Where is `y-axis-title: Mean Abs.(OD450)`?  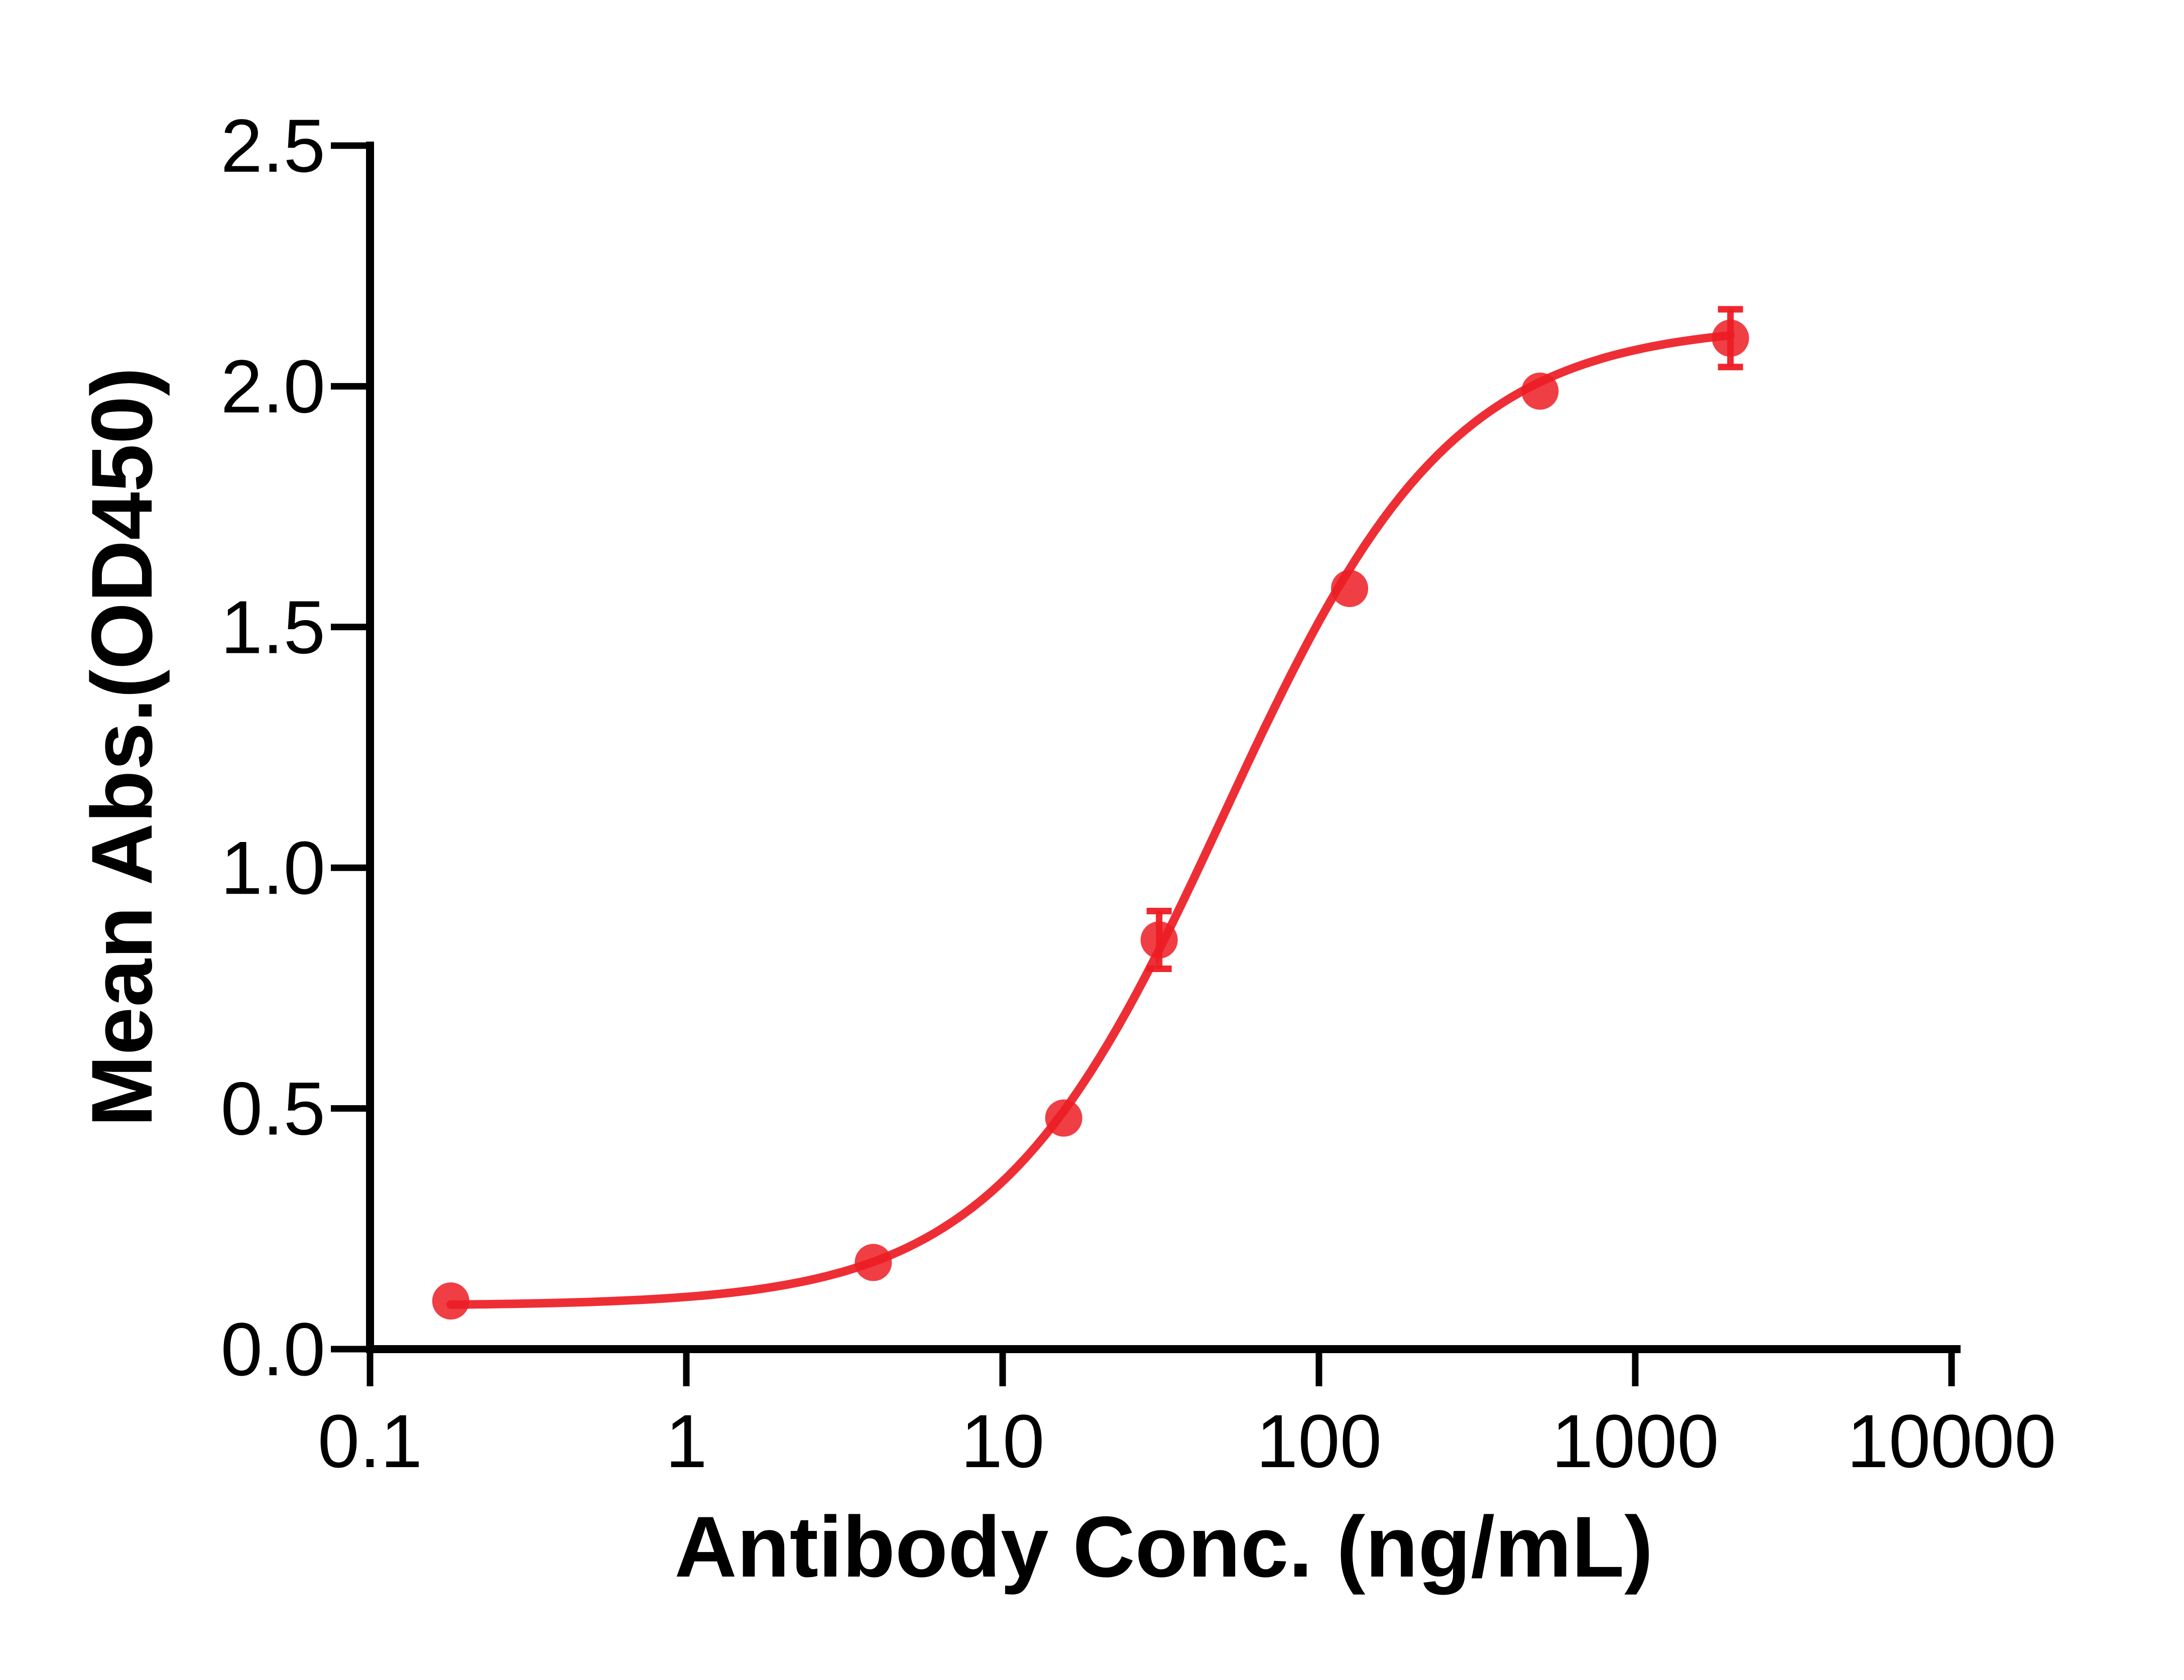 y-axis-title: Mean Abs.(OD450) is located at coordinates (122, 747).